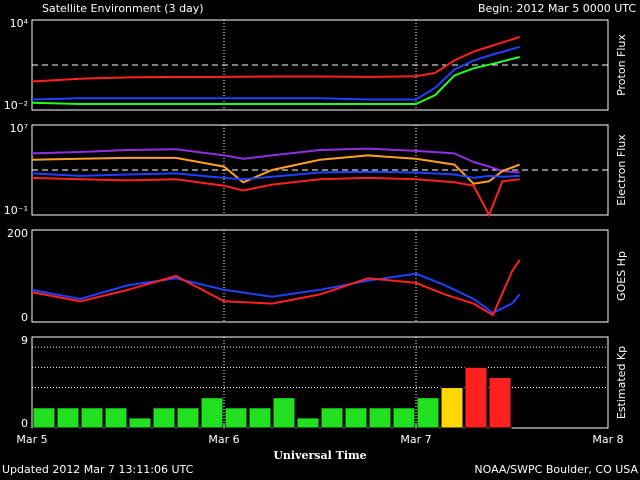 The height and width of the screenshot is (480, 640). Describe the element at coordinates (223, 439) in the screenshot. I see `x-tick-label: Mar 6` at that location.